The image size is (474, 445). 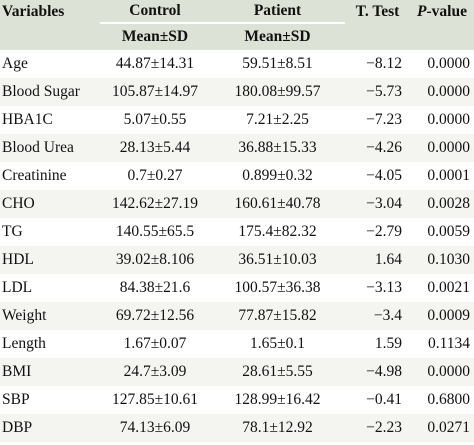 I want to click on control-cell: 24.7±3.09, so click(x=155, y=372).